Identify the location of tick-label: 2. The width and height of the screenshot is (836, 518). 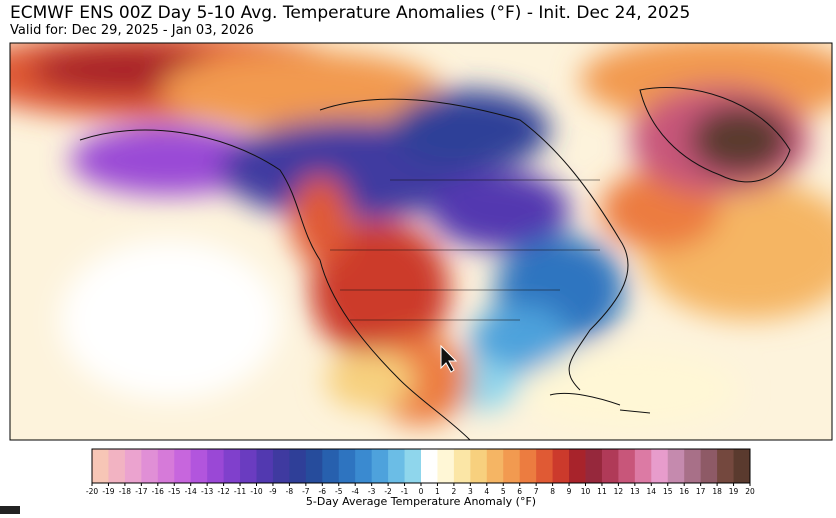
(454, 491).